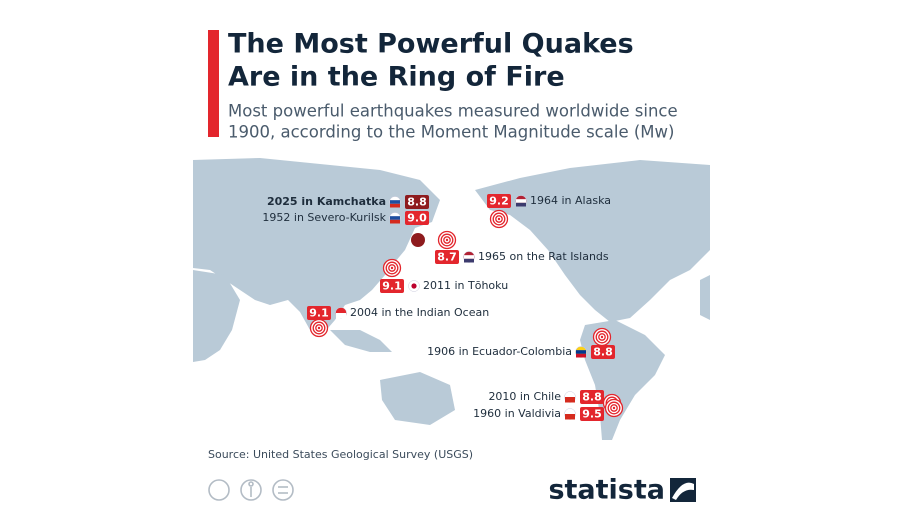 The image size is (900, 510). I want to click on license-icons, so click(251, 490).